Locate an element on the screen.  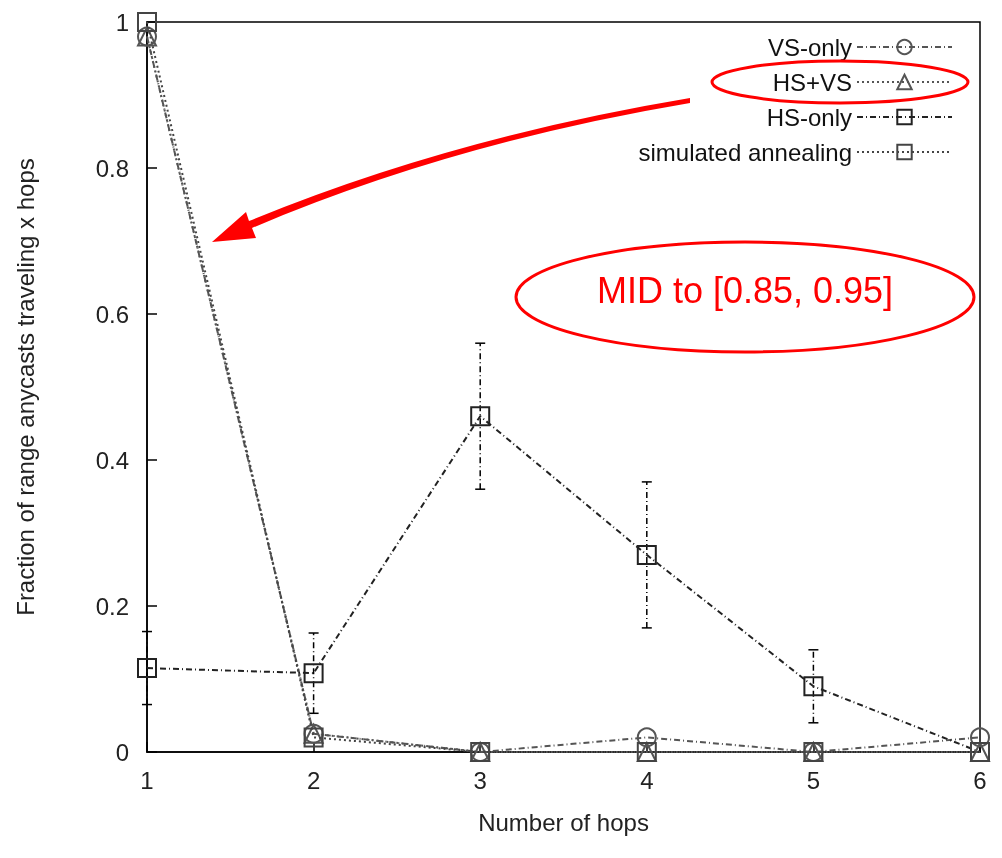
x-tick-label: 6 is located at coordinates (980, 780).